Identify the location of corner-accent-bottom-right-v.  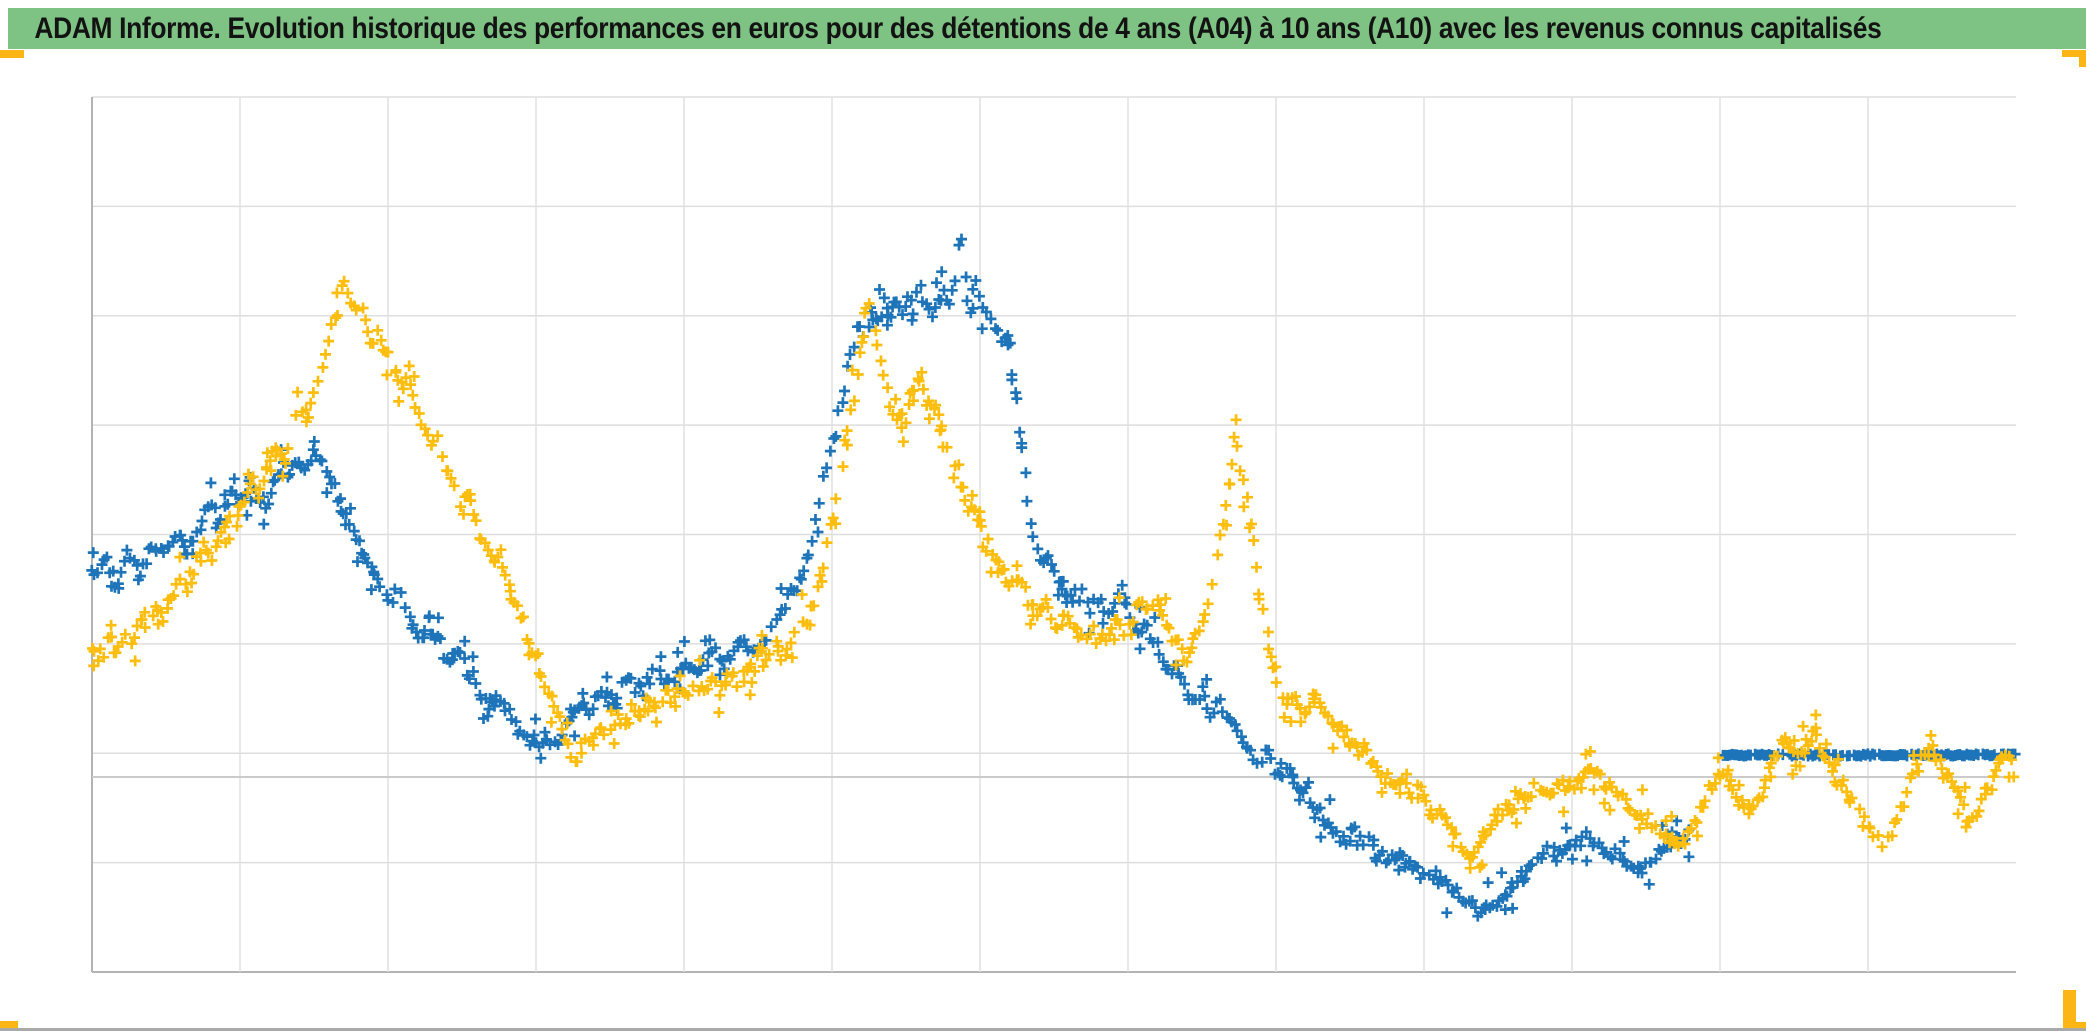
(2069, 1009).